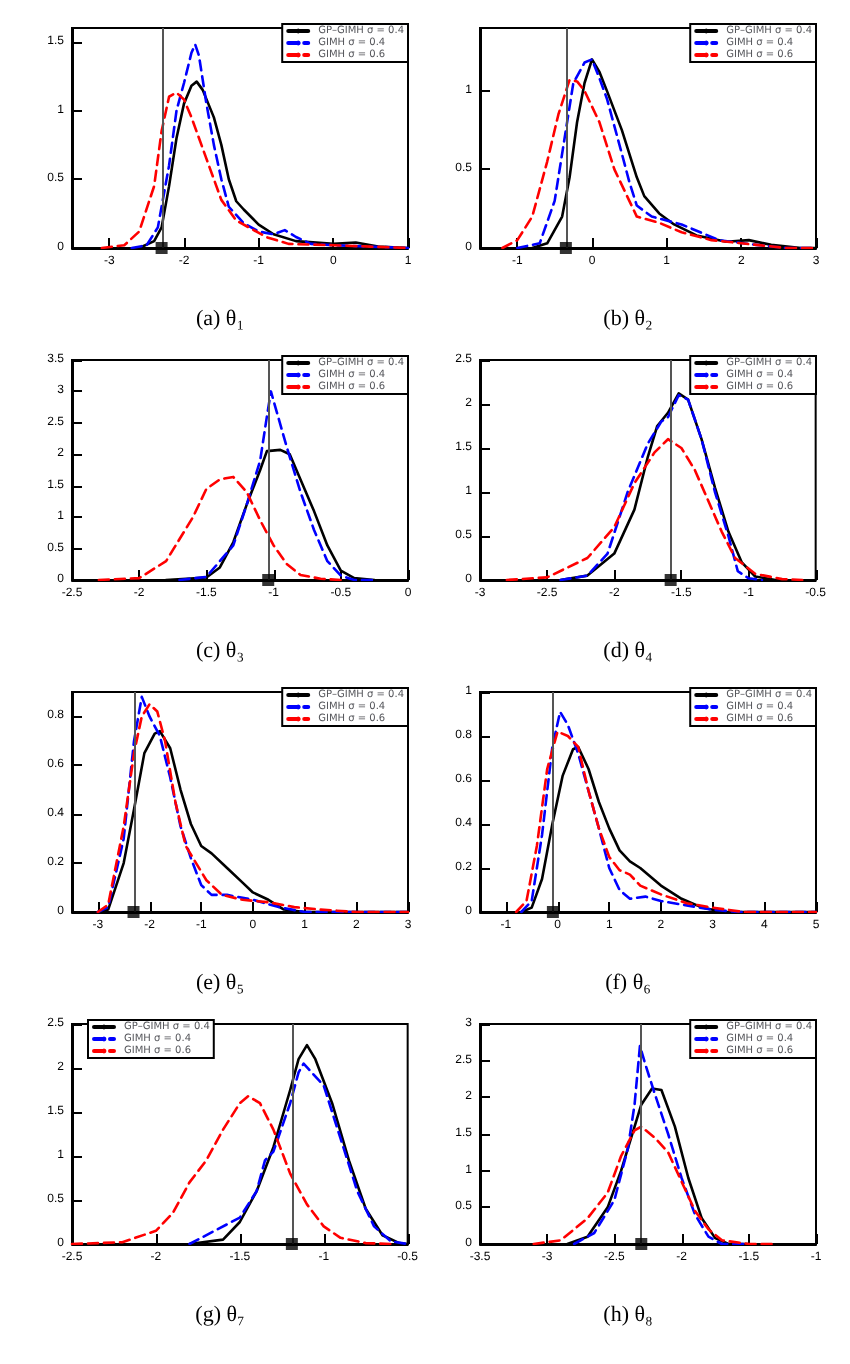  Describe the element at coordinates (220, 319) in the screenshot. I see `text: (a) θ₁` at that location.